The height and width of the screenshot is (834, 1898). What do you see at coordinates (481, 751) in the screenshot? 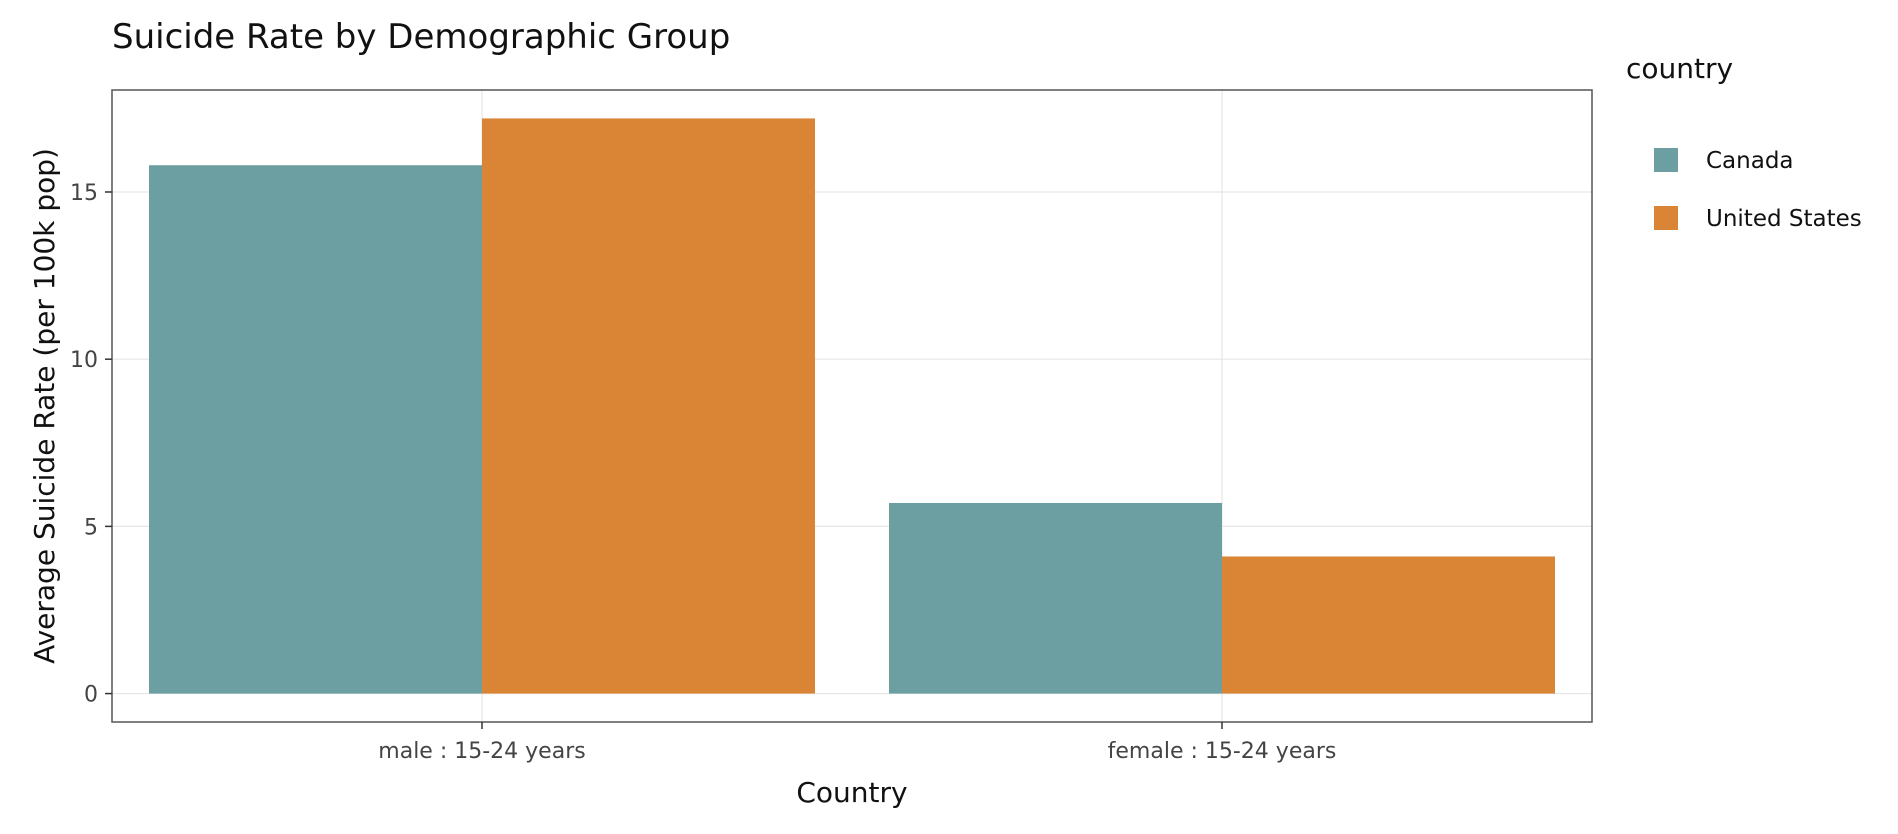
I see `x-tick-label: male : 15-24 years` at bounding box center [481, 751].